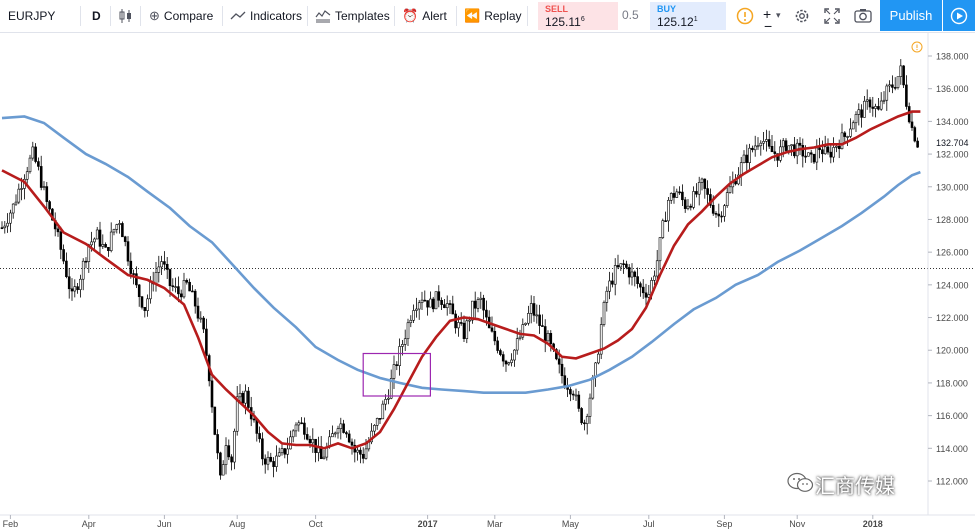 This screenshot has height=530, width=975. What do you see at coordinates (959, 15) in the screenshot?
I see `play-button` at bounding box center [959, 15].